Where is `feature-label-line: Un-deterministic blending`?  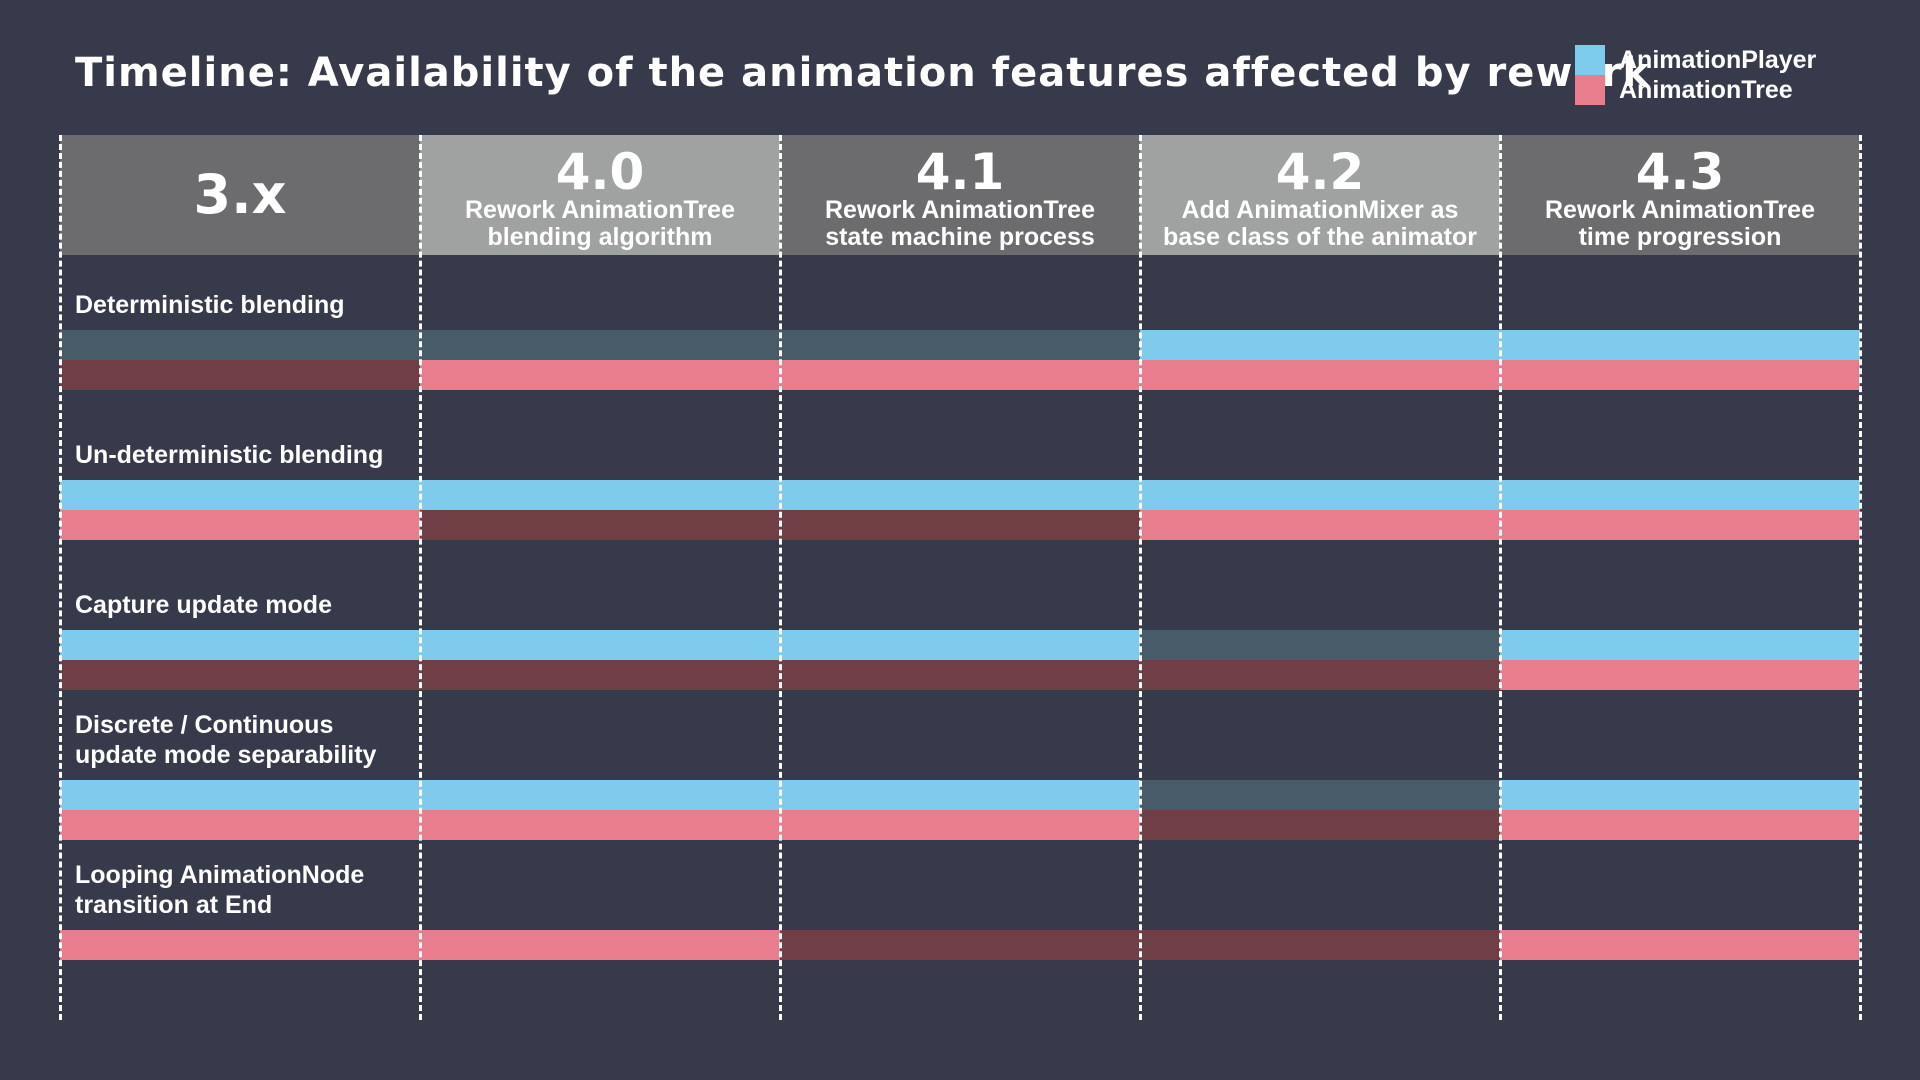 feature-label-line: Un-deterministic blending is located at coordinates (229, 455).